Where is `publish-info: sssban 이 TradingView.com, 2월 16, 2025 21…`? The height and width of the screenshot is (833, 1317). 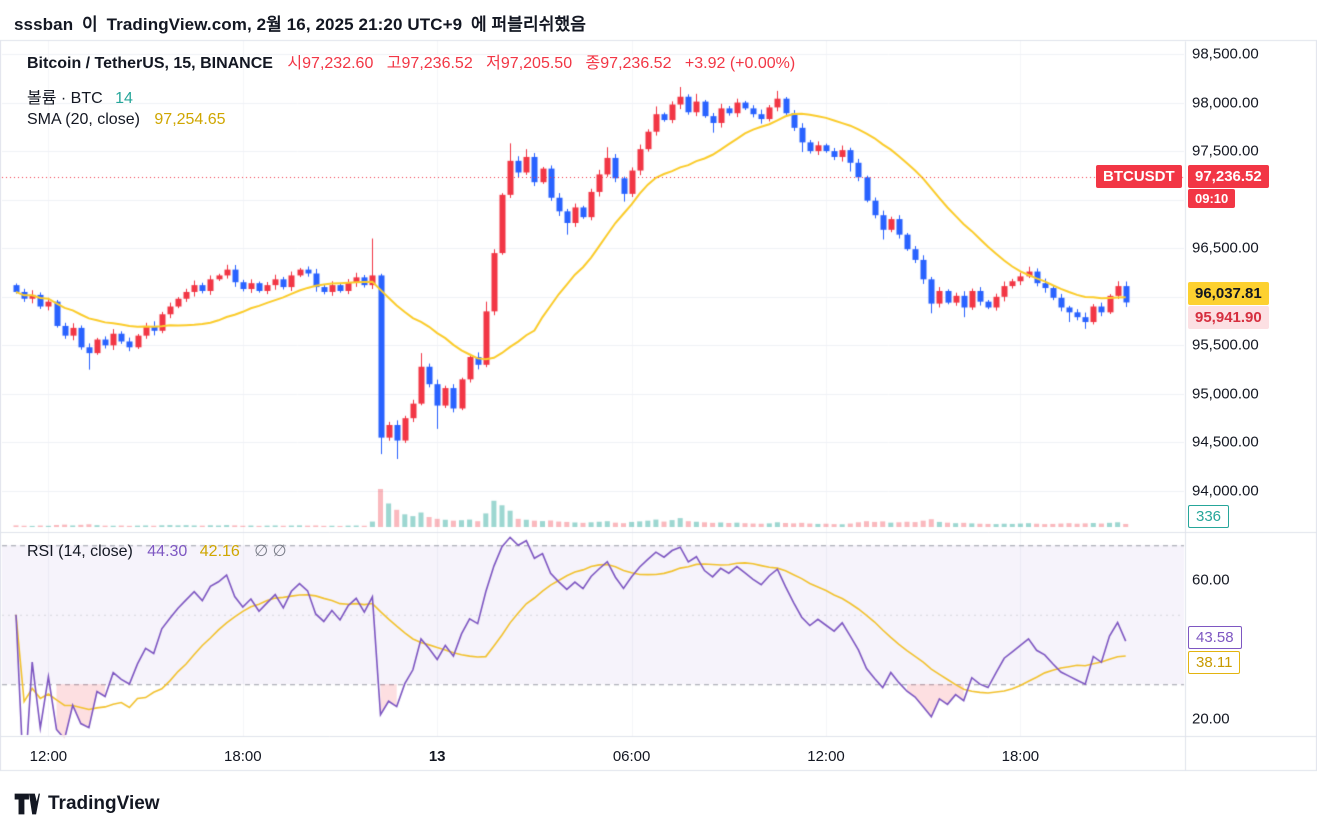 publish-info: sssban 이 TradingView.com, 2월 16, 2025 21… is located at coordinates (302, 22).